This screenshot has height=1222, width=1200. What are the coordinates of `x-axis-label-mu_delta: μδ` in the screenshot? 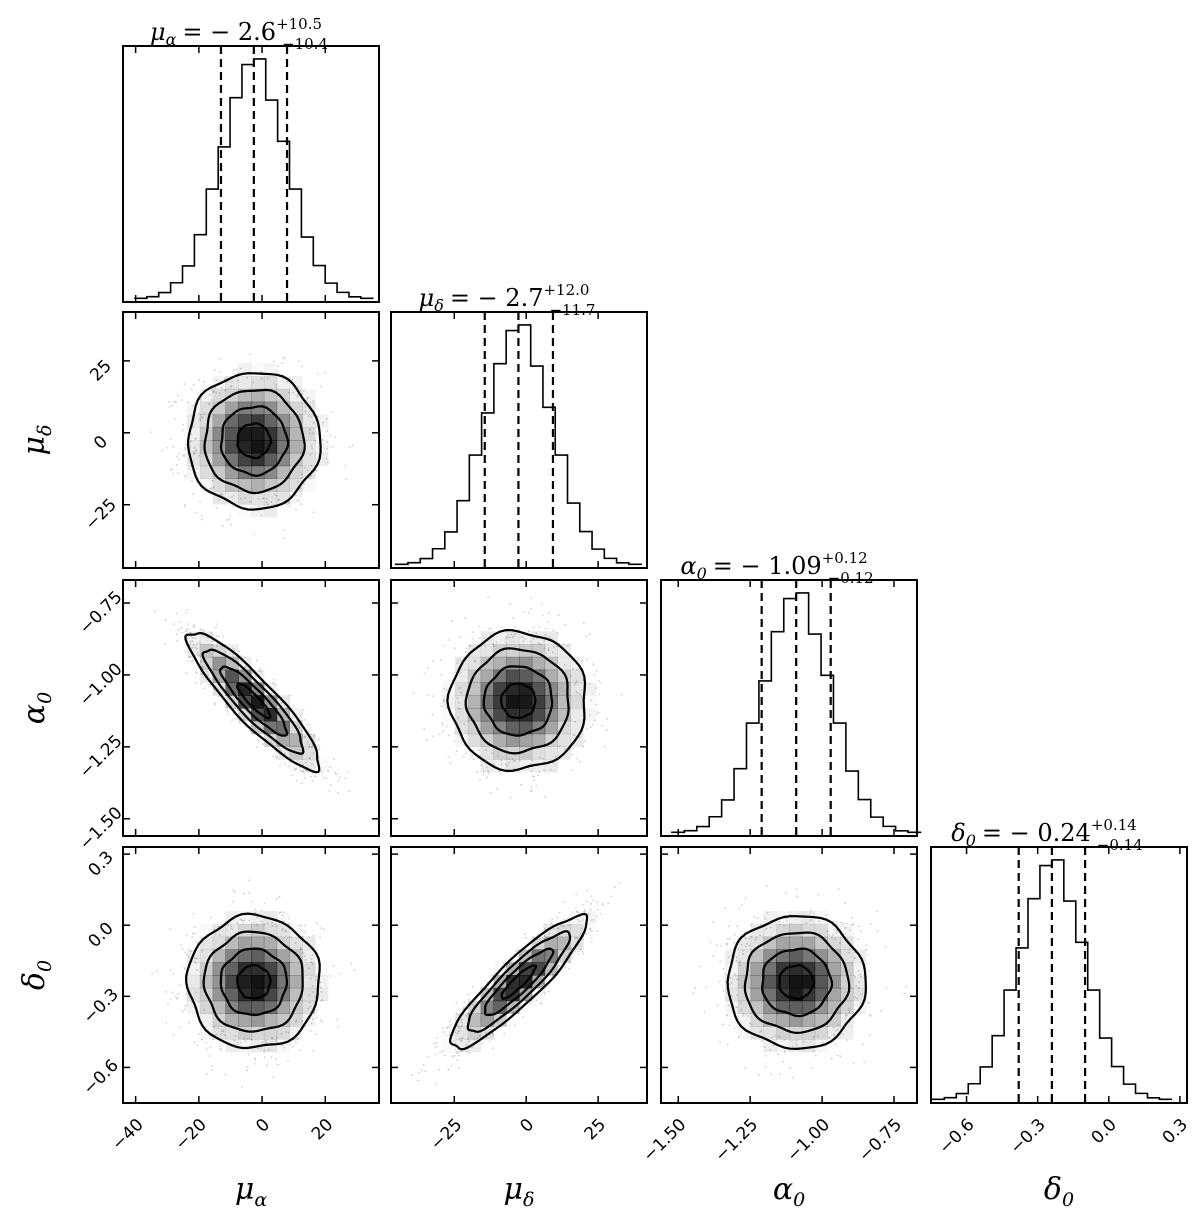 It's located at (519, 1191).